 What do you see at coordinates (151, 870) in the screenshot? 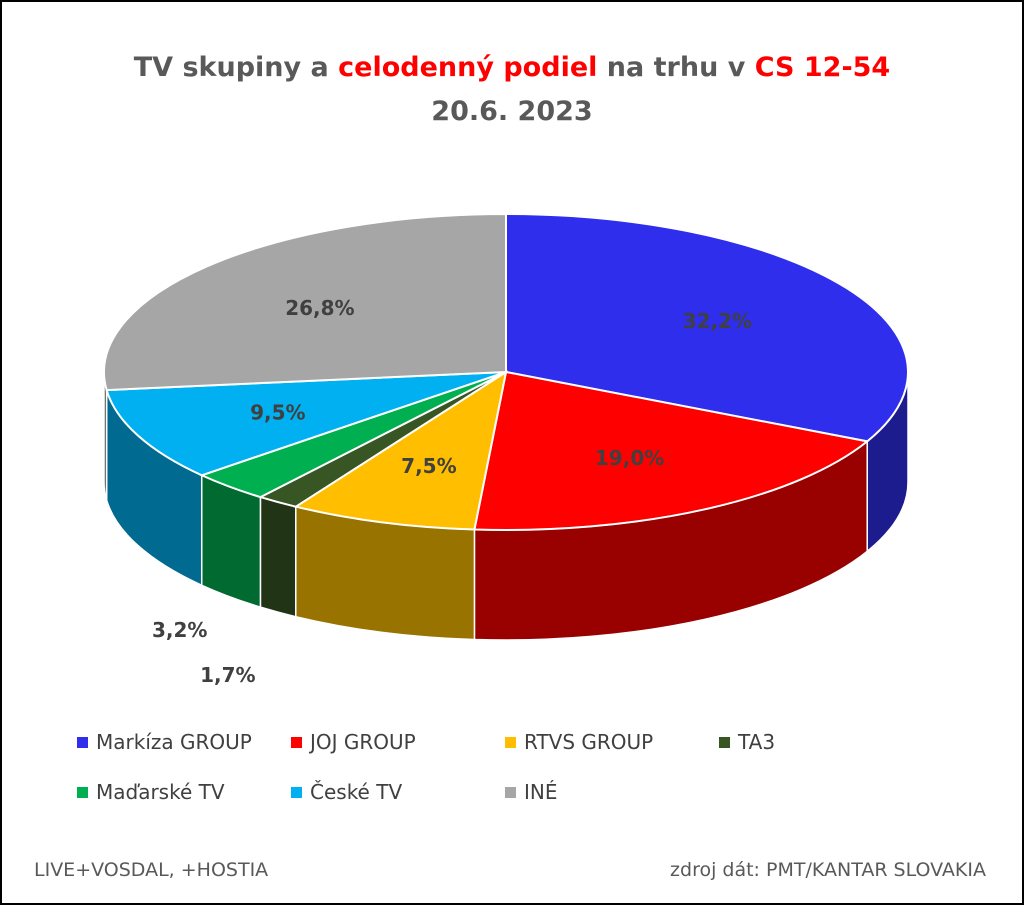
I see `footer-note: LIVE+VOSDAL, +HOSTIA` at bounding box center [151, 870].